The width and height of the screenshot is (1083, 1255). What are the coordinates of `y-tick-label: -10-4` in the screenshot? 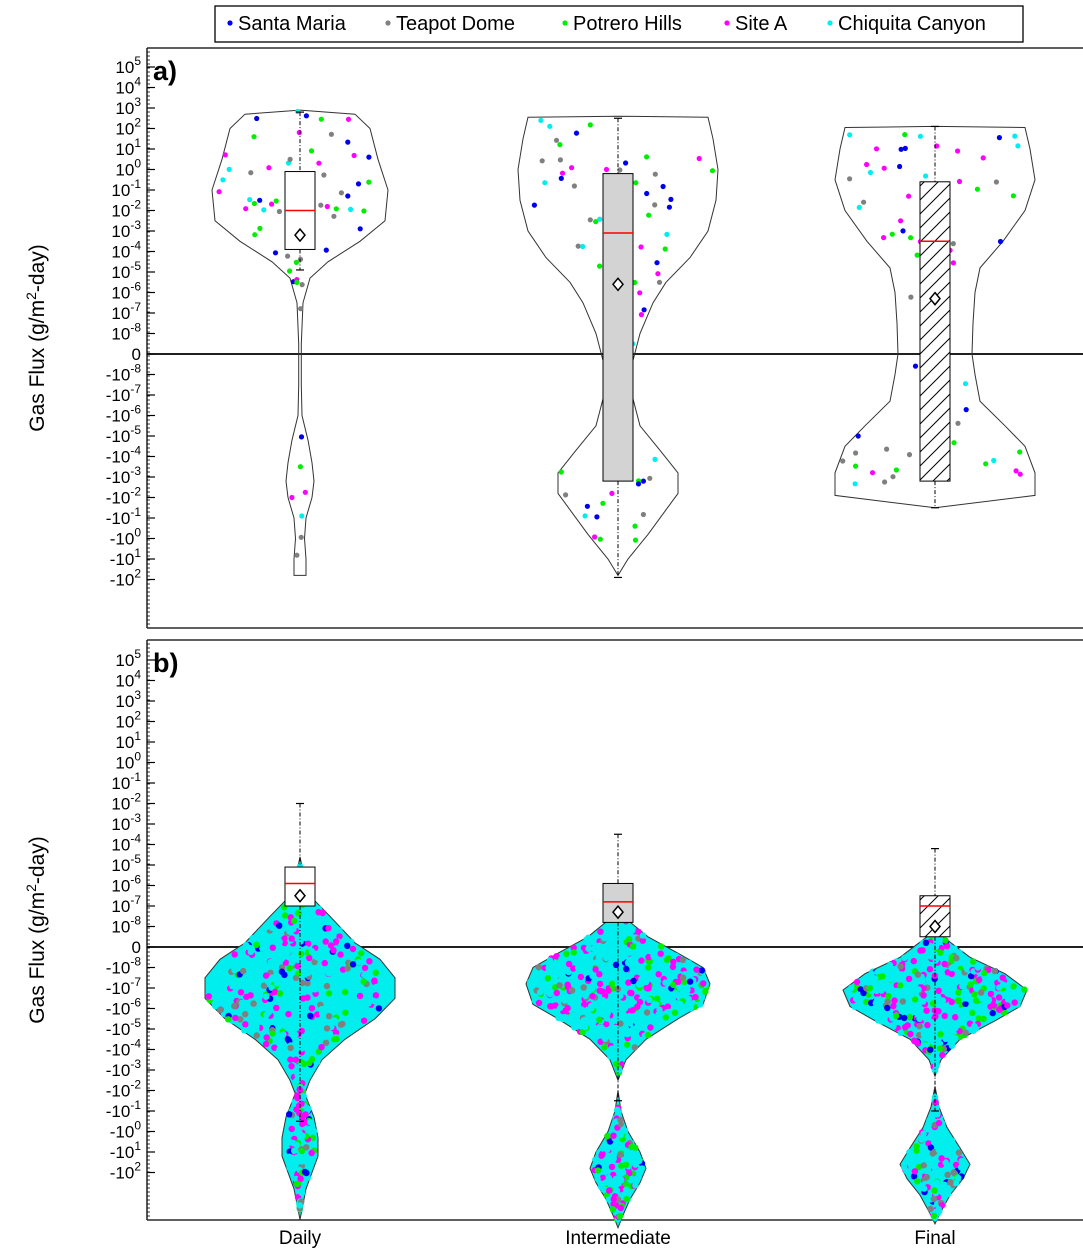 It's located at (124, 455).